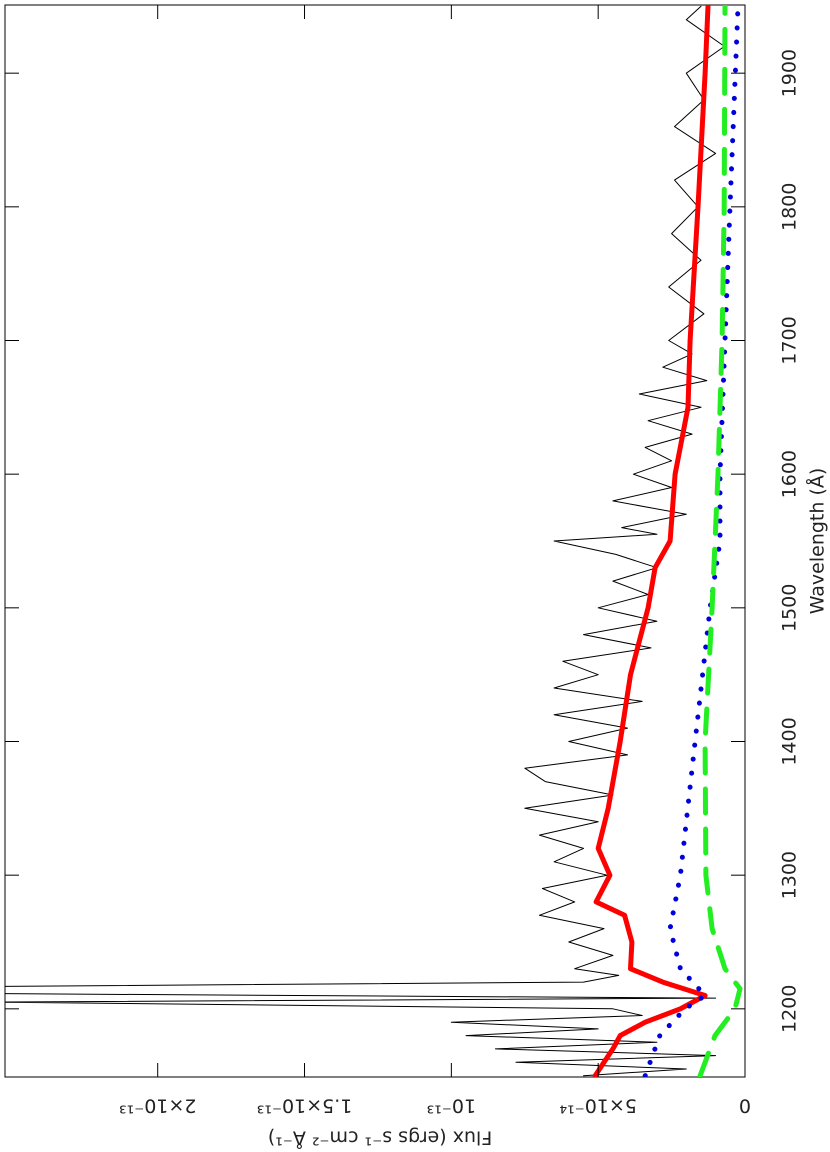 The width and height of the screenshot is (830, 1152). Describe the element at coordinates (157, 1106) in the screenshot. I see `y-tick-label: 2×10⁻¹³` at that location.